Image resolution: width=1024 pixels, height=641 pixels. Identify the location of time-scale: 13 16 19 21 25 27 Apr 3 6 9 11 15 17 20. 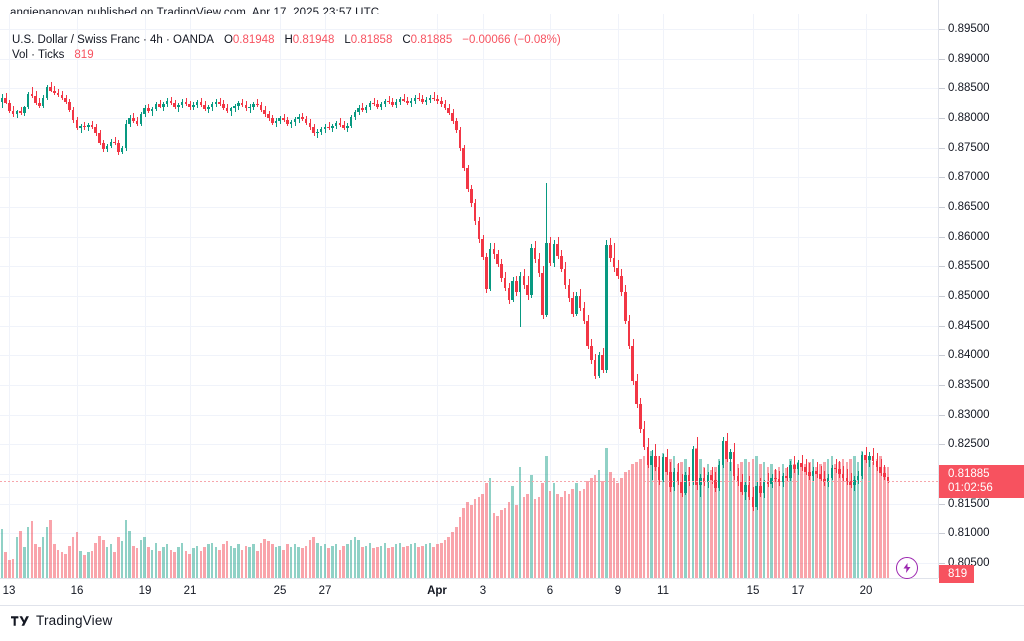
(469, 592).